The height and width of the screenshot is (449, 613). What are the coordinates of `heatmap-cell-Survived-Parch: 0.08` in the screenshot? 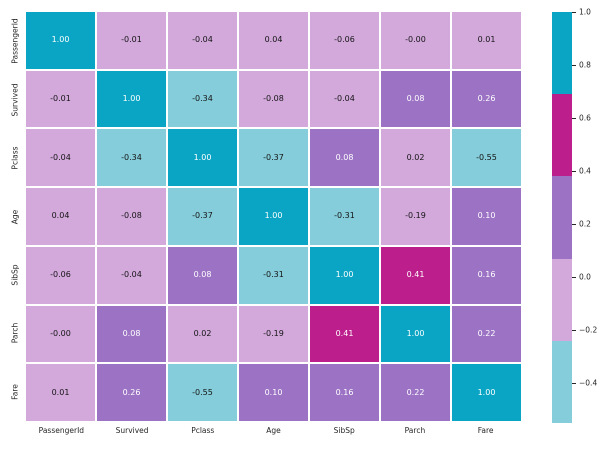 It's located at (415, 99).